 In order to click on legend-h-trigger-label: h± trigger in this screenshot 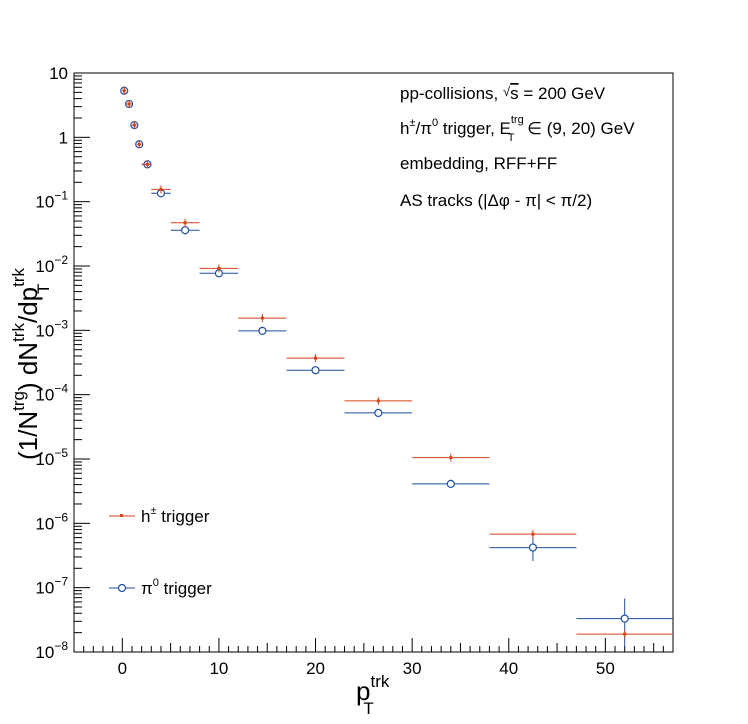, I will do `click(175, 515)`.